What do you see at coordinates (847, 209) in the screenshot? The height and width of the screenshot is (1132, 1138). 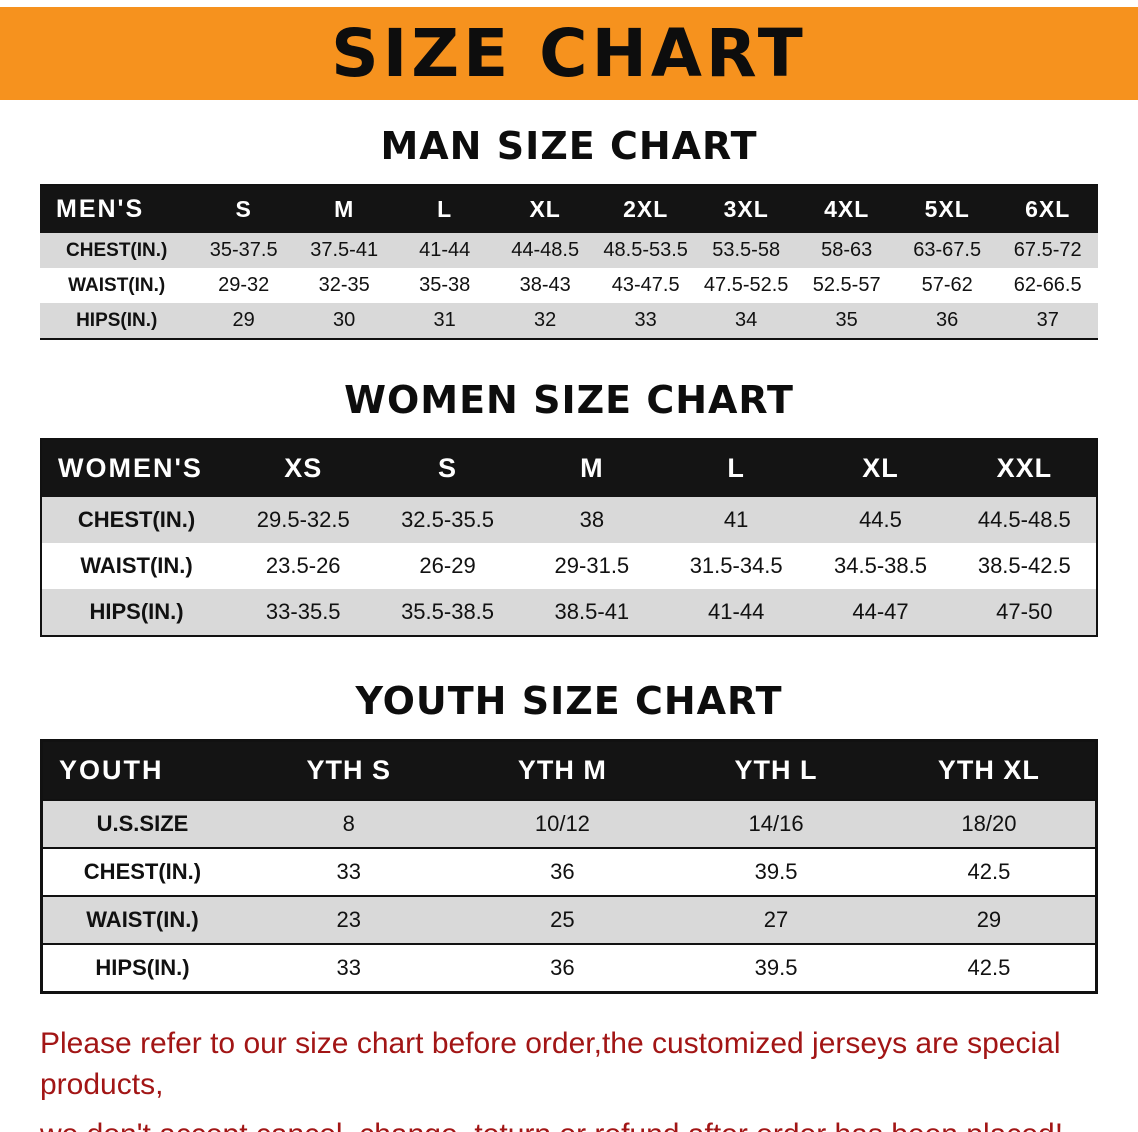 I see `size-column-header: 4XL` at bounding box center [847, 209].